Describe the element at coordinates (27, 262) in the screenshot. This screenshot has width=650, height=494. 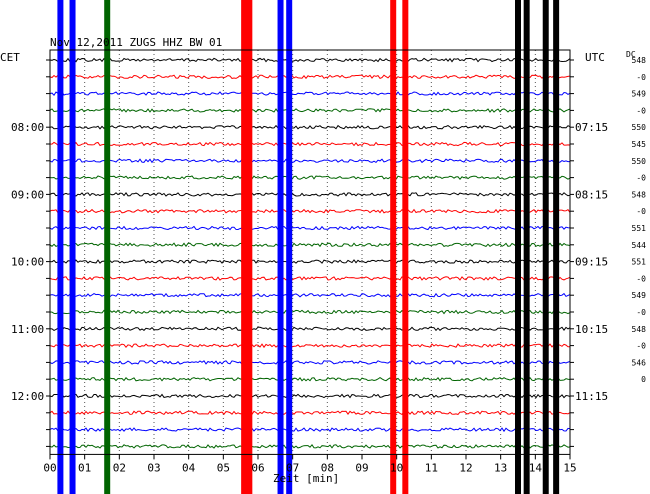
I see `left-hour-label: 10:00` at that location.